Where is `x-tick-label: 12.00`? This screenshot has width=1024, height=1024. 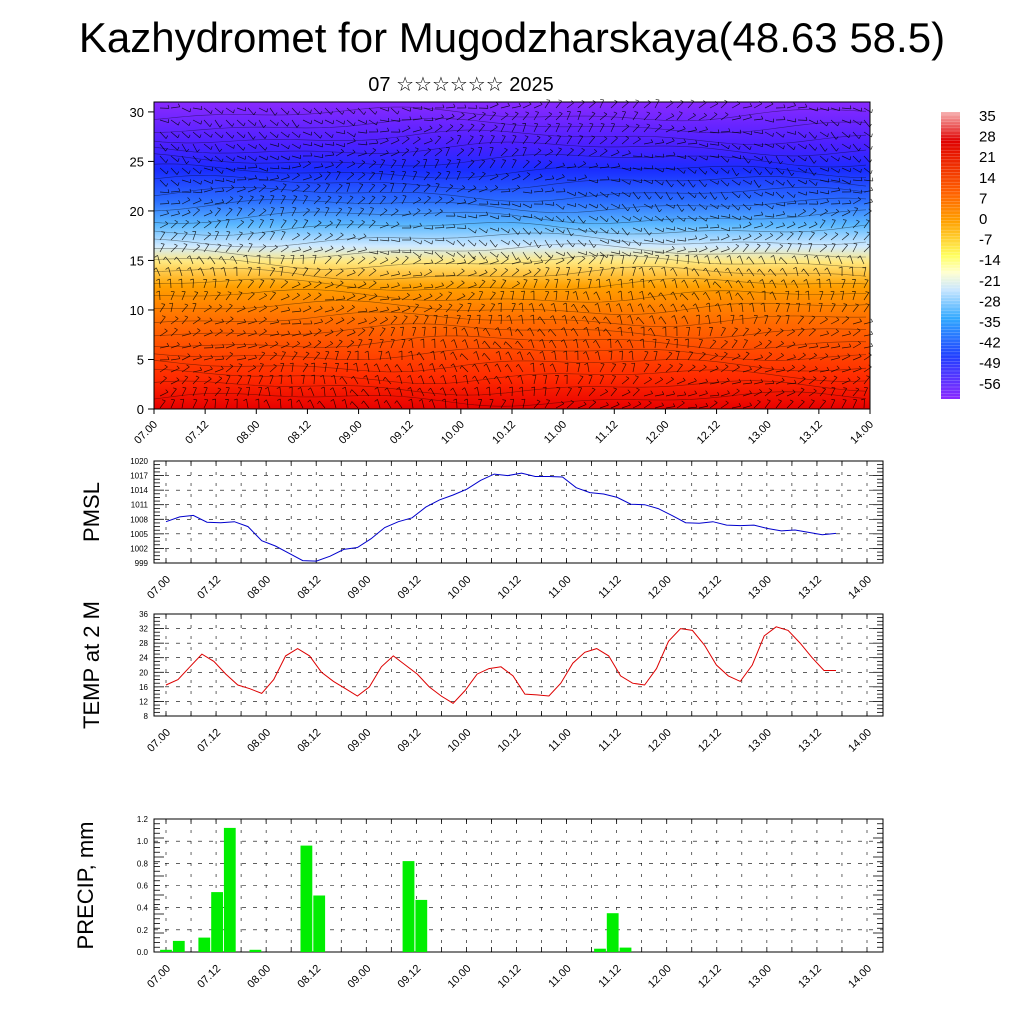 x-tick-label: 12.00 is located at coordinates (660, 741).